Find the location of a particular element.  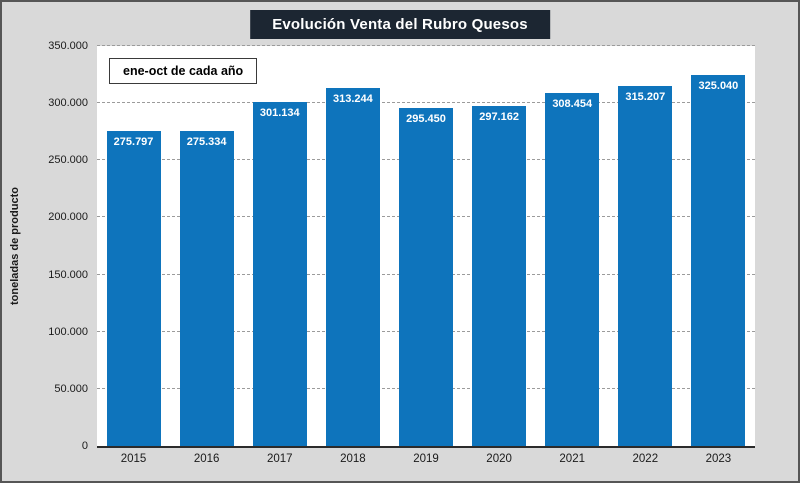

bar-2020: 297.162 is located at coordinates (499, 276).